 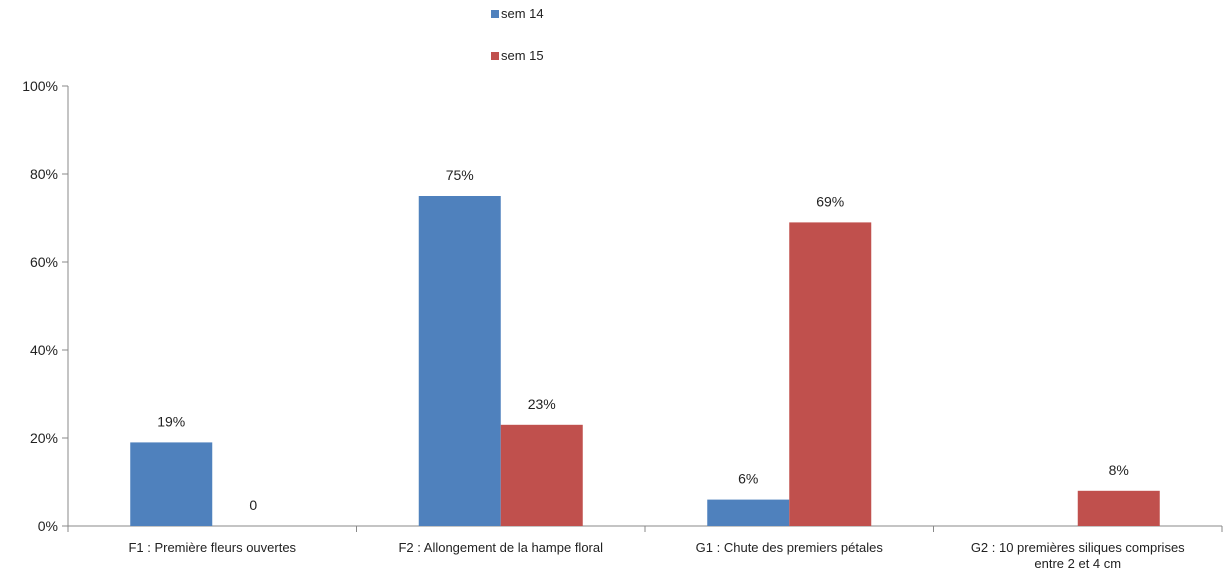 What do you see at coordinates (1077, 563) in the screenshot?
I see `x-category-label: entre 2 et 4 cm` at bounding box center [1077, 563].